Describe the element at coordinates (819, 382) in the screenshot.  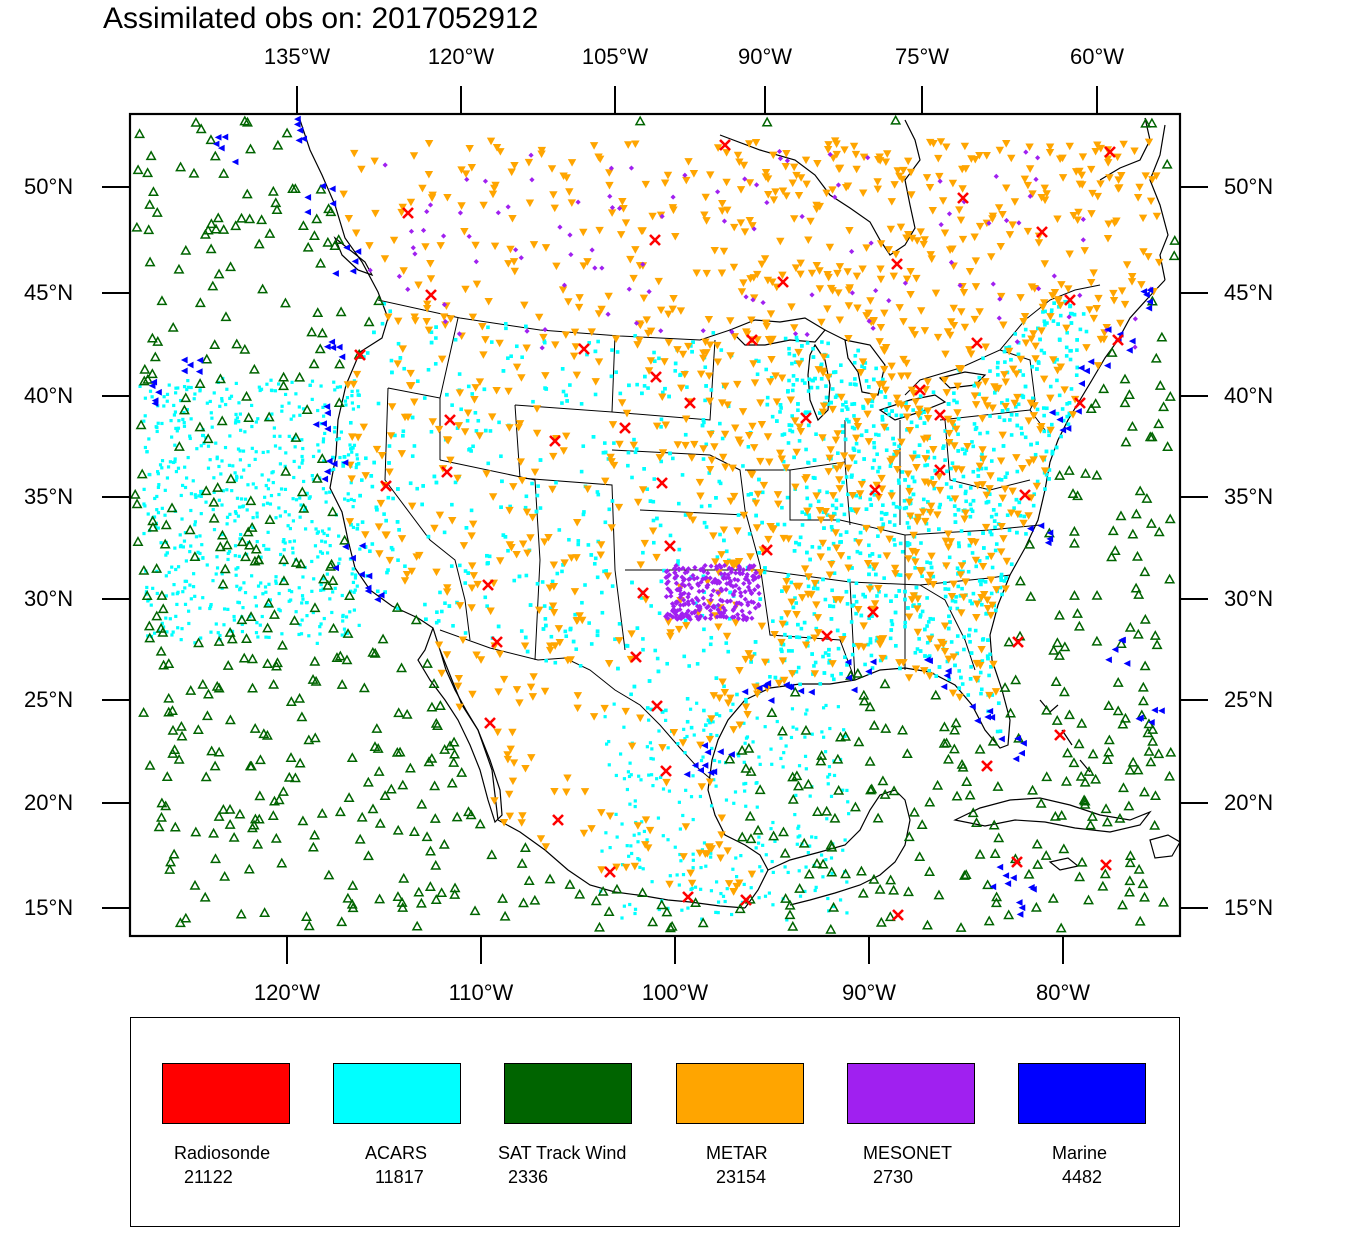
I see `lake-michigan-coastline` at that location.